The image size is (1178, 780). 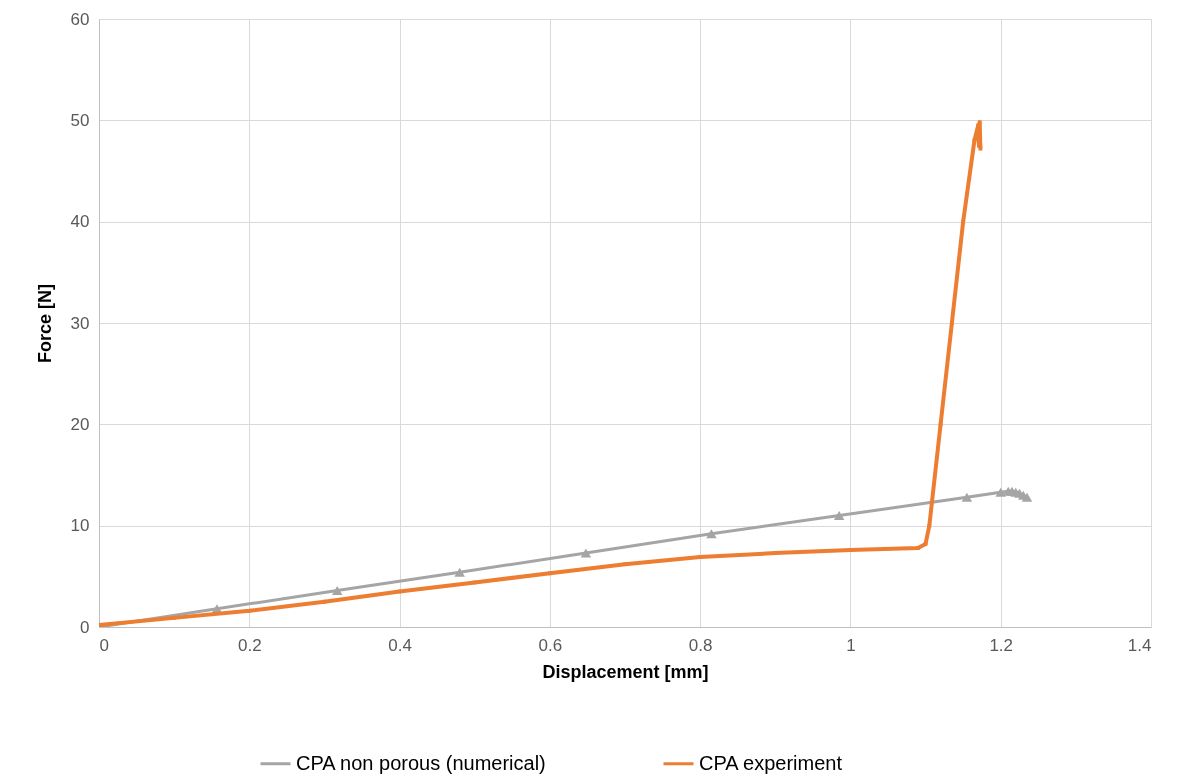 What do you see at coordinates (80, 526) in the screenshot?
I see `y-tick-label: 10` at bounding box center [80, 526].